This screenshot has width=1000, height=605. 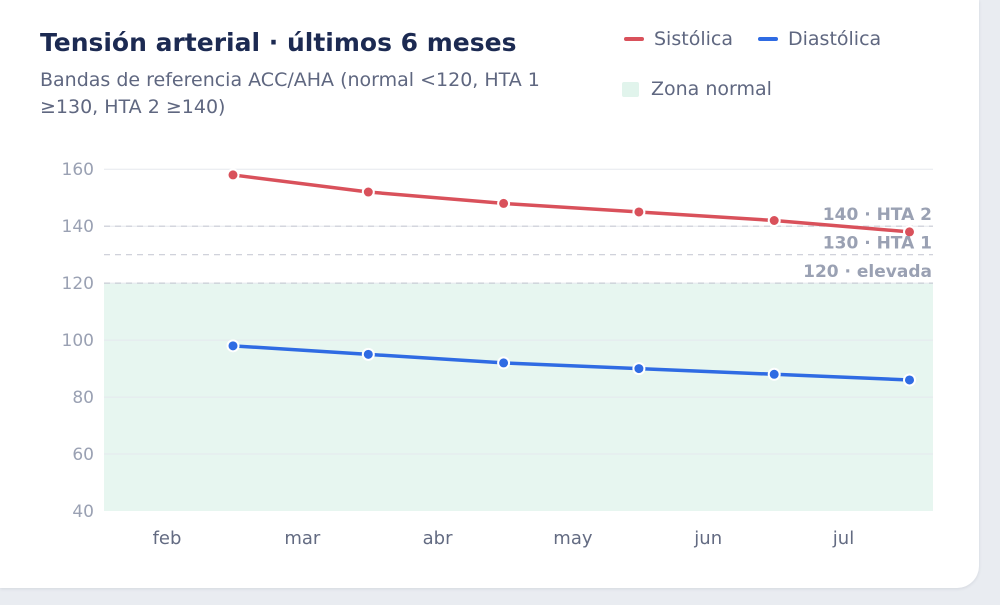 I want to click on x-tick-label: mar, so click(x=302, y=538).